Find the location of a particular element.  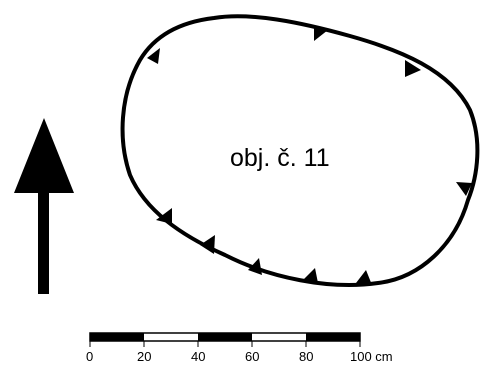

scale-tick-label: 100 cm is located at coordinates (371, 356).